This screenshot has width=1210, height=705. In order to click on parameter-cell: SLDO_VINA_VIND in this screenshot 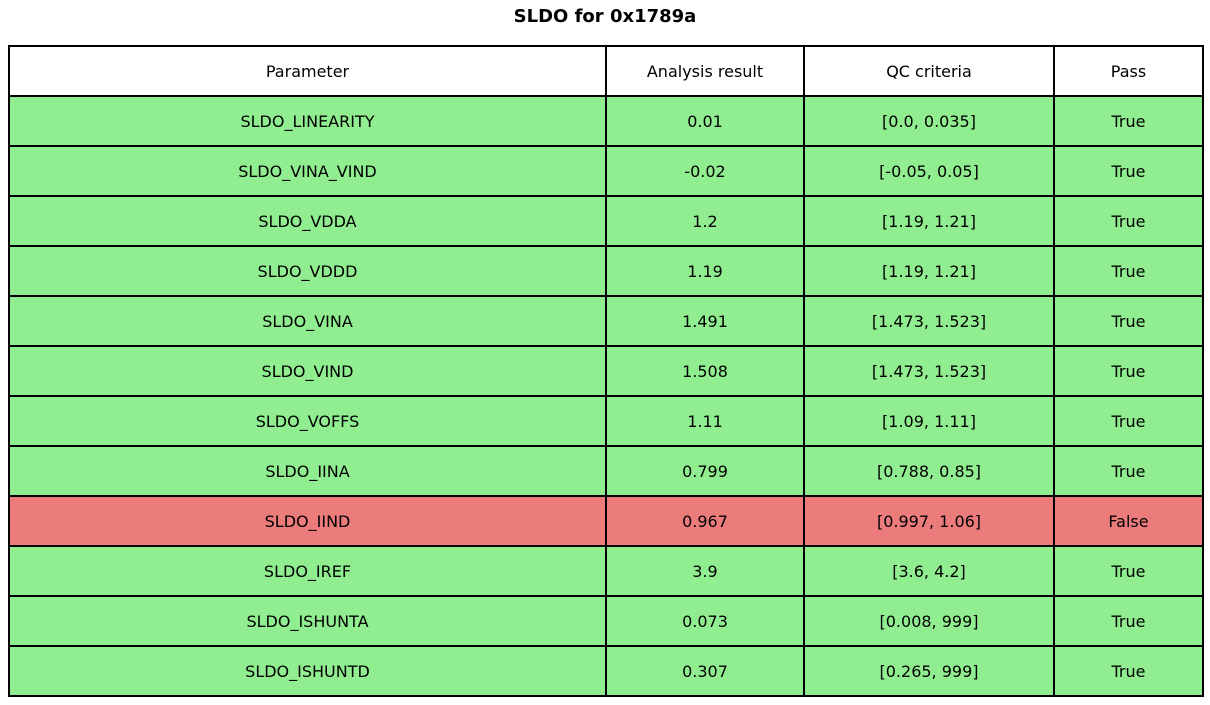, I will do `click(307, 171)`.